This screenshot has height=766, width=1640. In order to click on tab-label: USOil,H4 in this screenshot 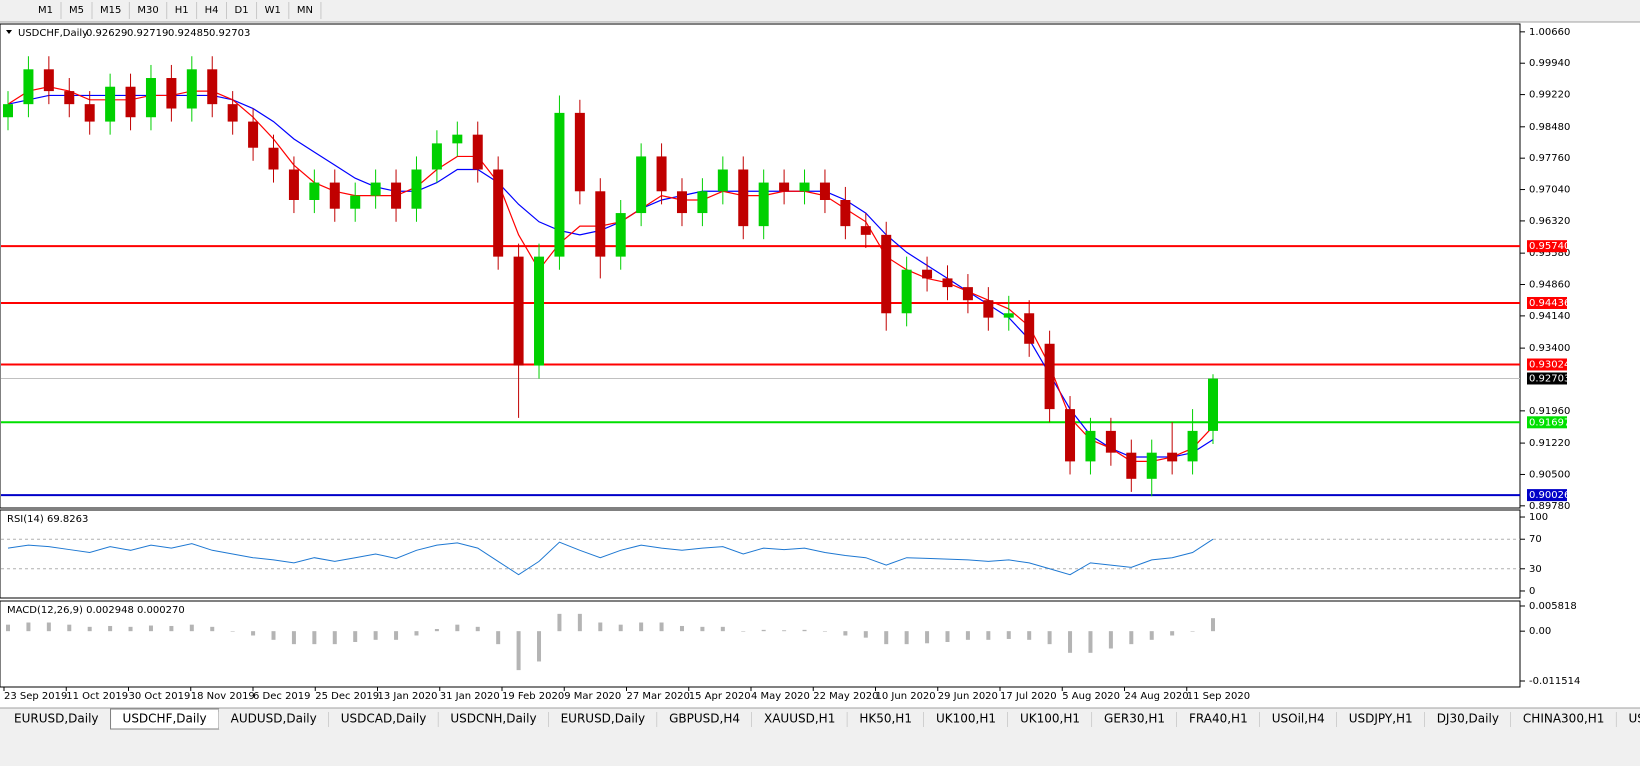, I will do `click(1298, 719)`.